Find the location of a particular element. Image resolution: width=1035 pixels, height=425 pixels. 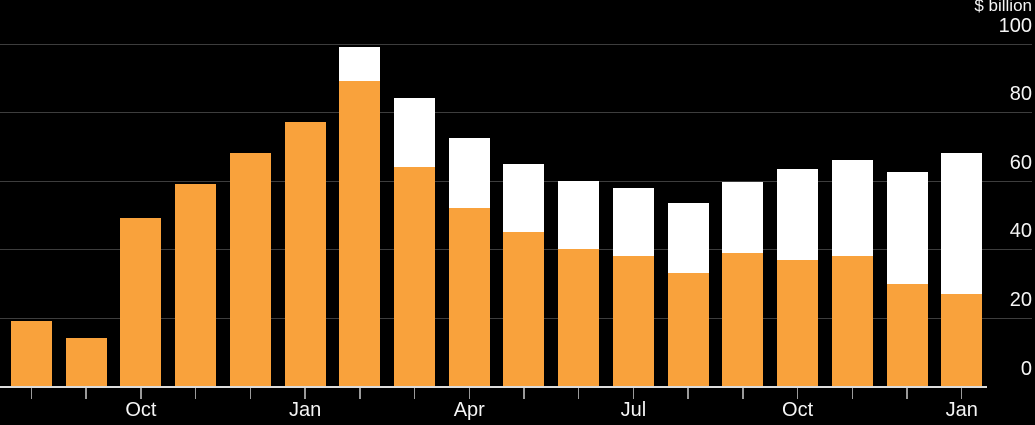

bar-13-white-segment is located at coordinates (688, 238).